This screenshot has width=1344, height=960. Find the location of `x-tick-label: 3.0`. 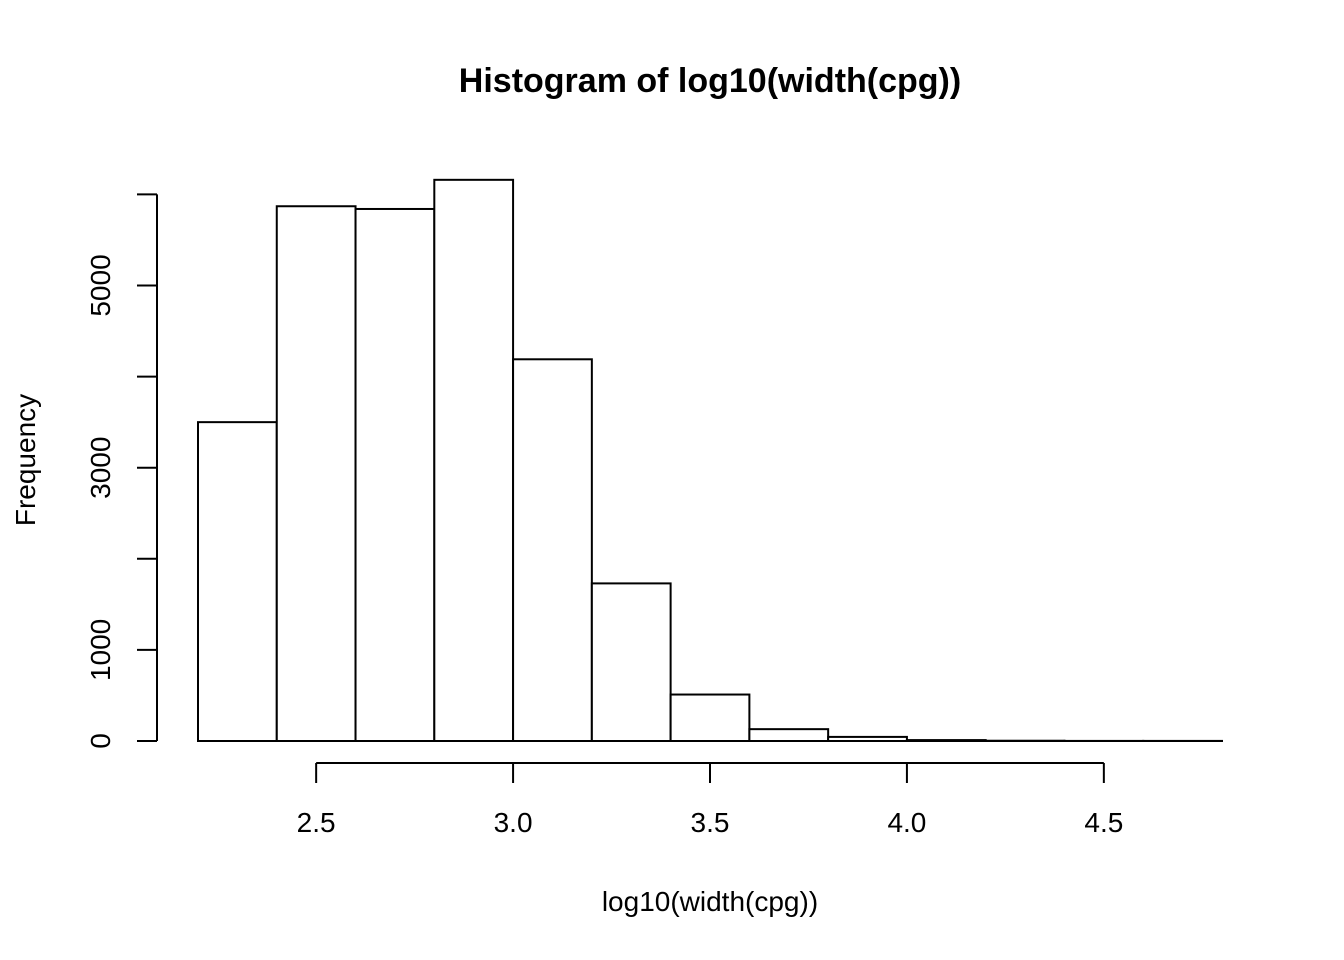

x-tick-label: 3.0 is located at coordinates (513, 822).